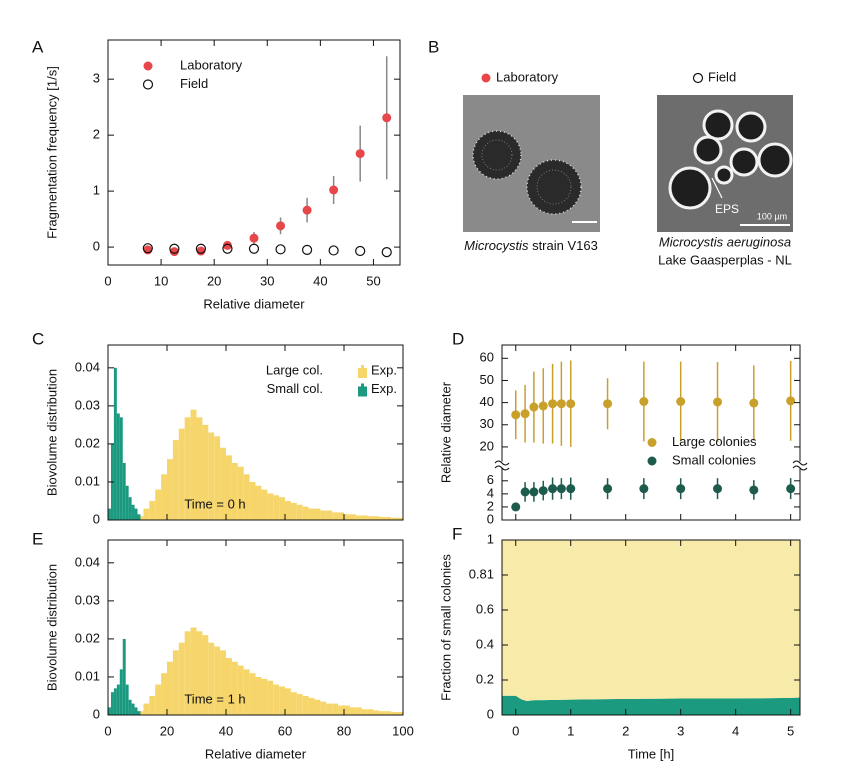 Image resolution: width=841 pixels, height=775 pixels. What do you see at coordinates (651, 705) in the screenshot?
I see `area` at bounding box center [651, 705].